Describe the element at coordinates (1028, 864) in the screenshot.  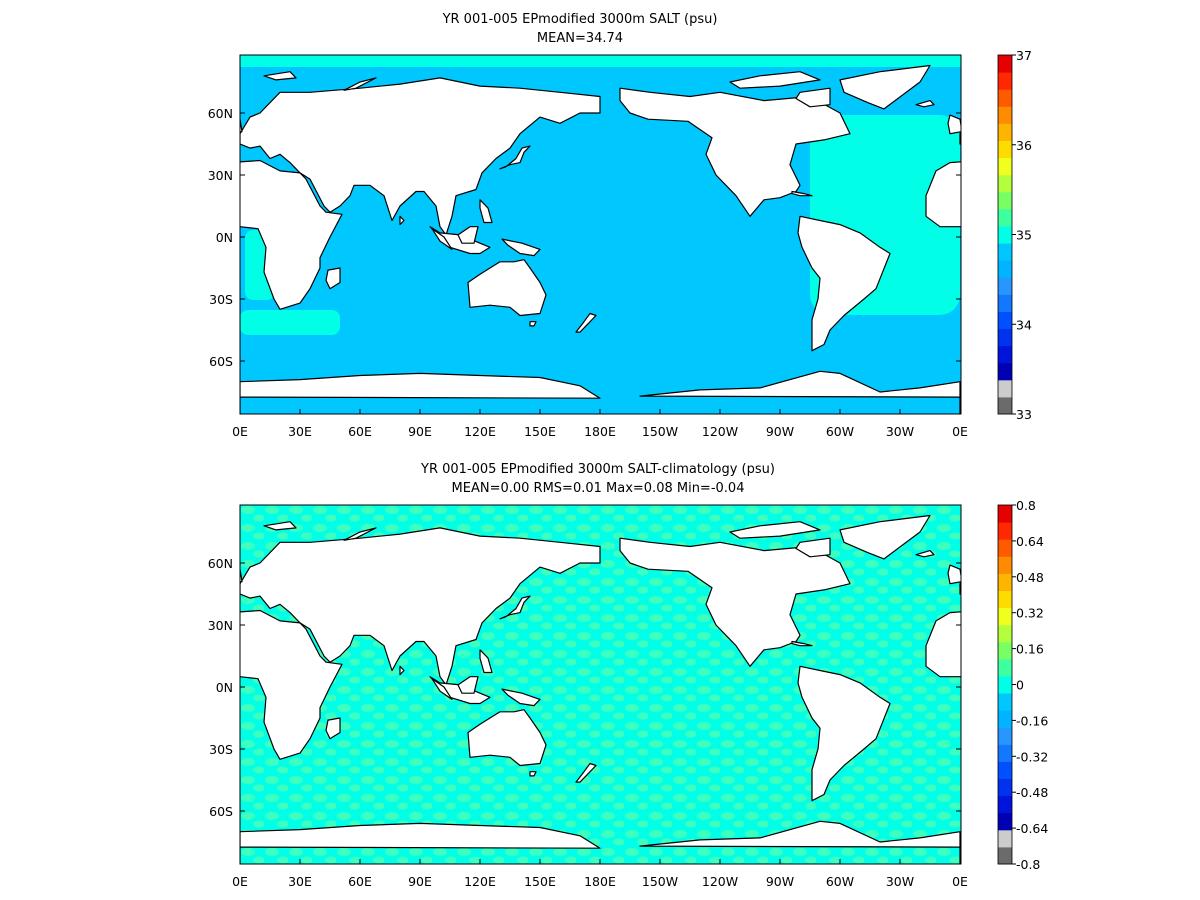
I see `colorbar-label: -0.8` at that location.